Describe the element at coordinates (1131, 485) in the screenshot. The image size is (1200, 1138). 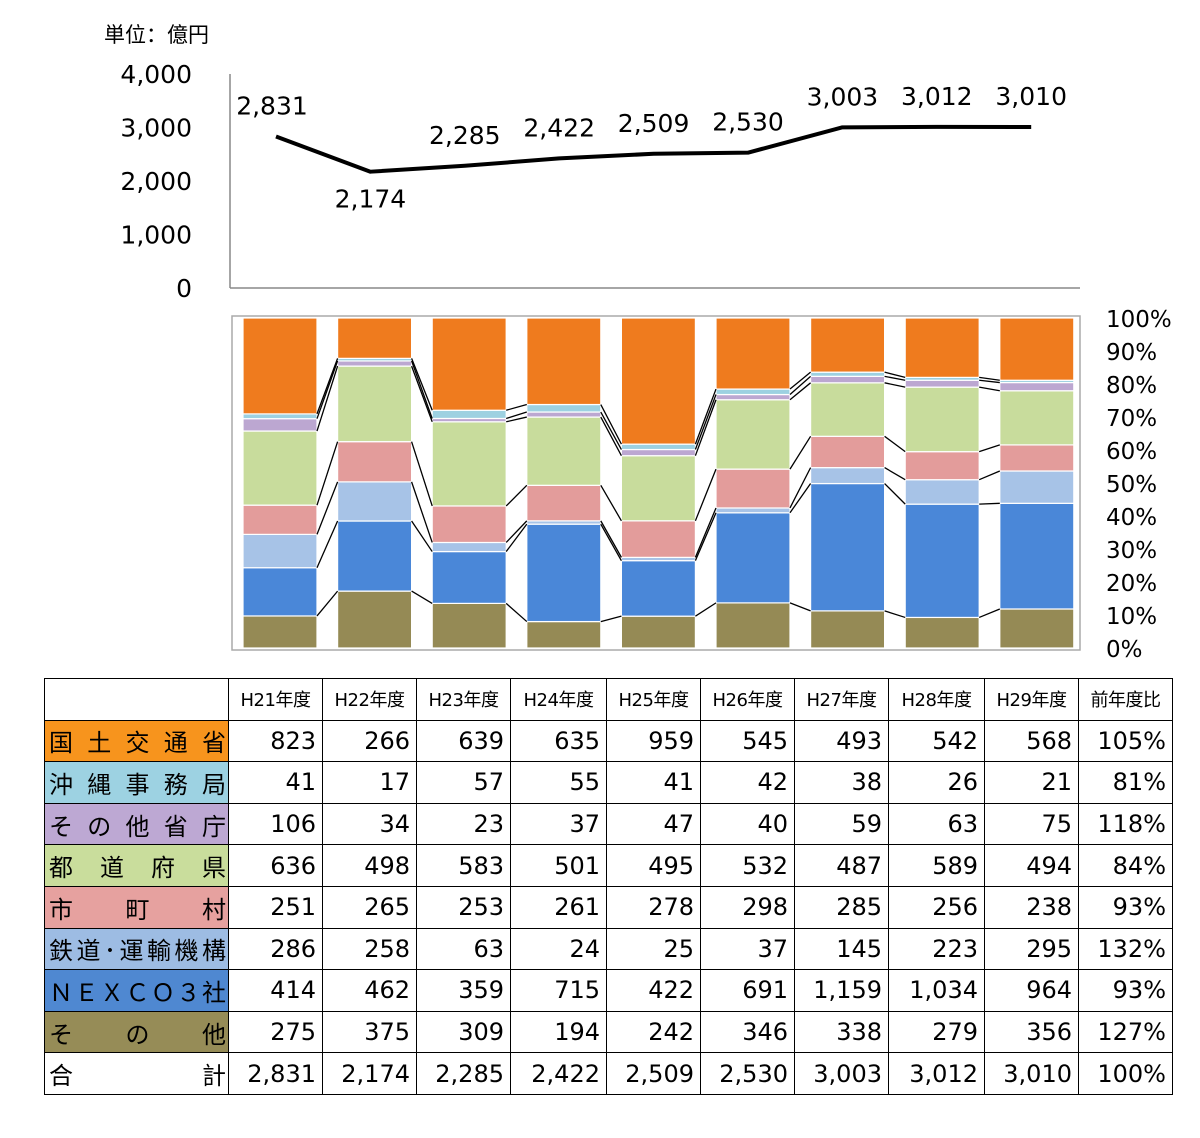
I see `pct-tick-label: 50%` at that location.